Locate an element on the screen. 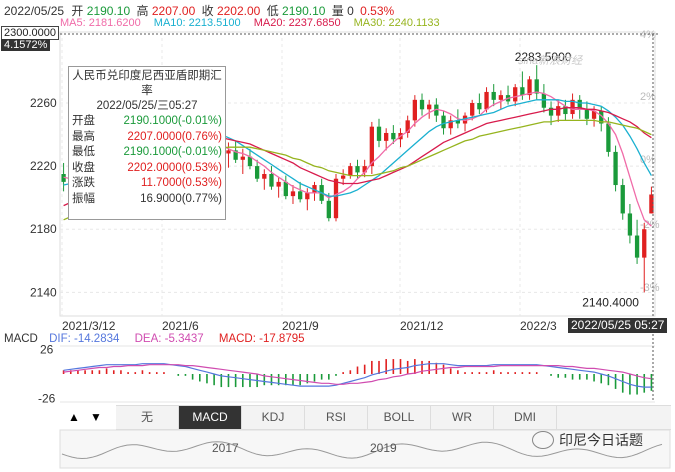  low-value: 2190.10 is located at coordinates (304, 11).